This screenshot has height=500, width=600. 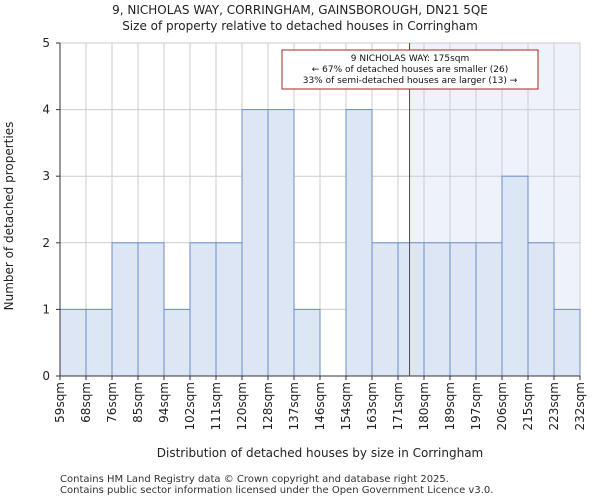 What do you see at coordinates (268, 406) in the screenshot?
I see `x-tick-label: 128sqm` at bounding box center [268, 406].